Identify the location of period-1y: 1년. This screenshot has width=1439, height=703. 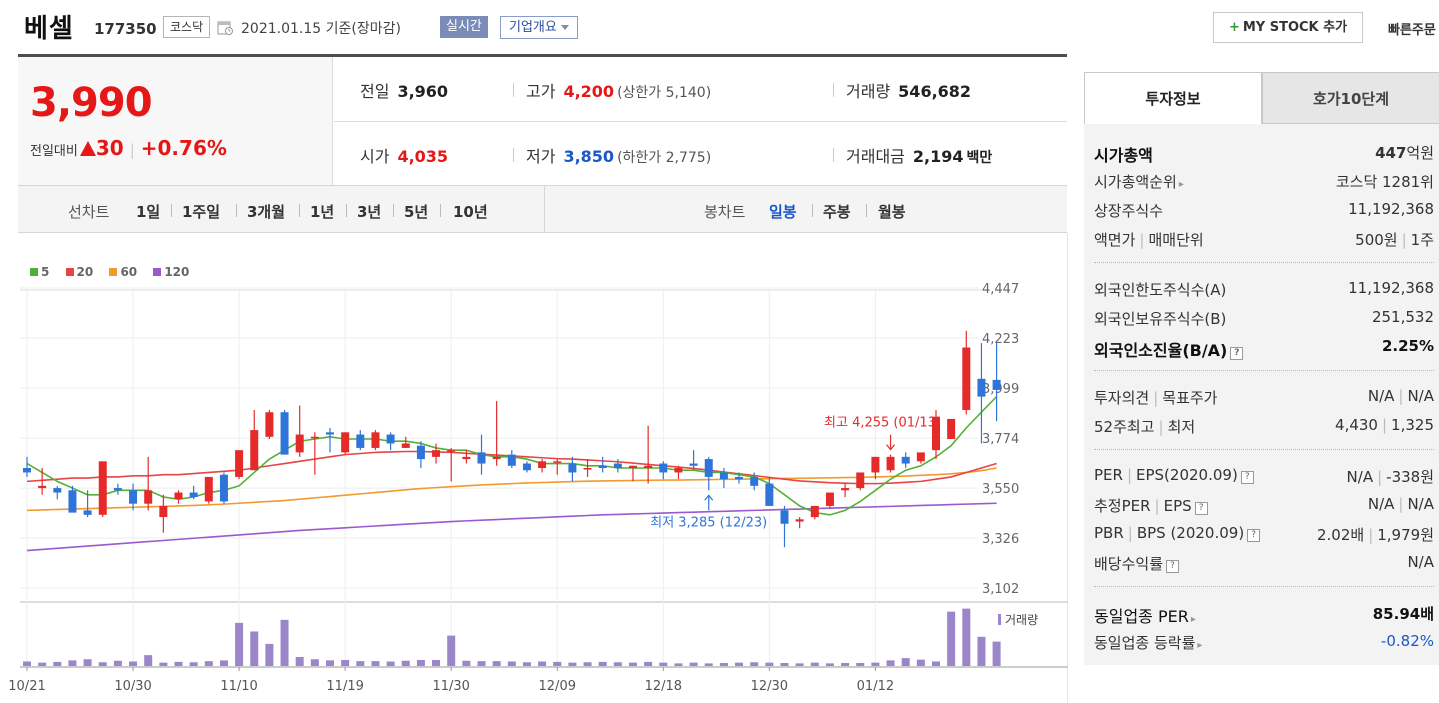
(322, 212).